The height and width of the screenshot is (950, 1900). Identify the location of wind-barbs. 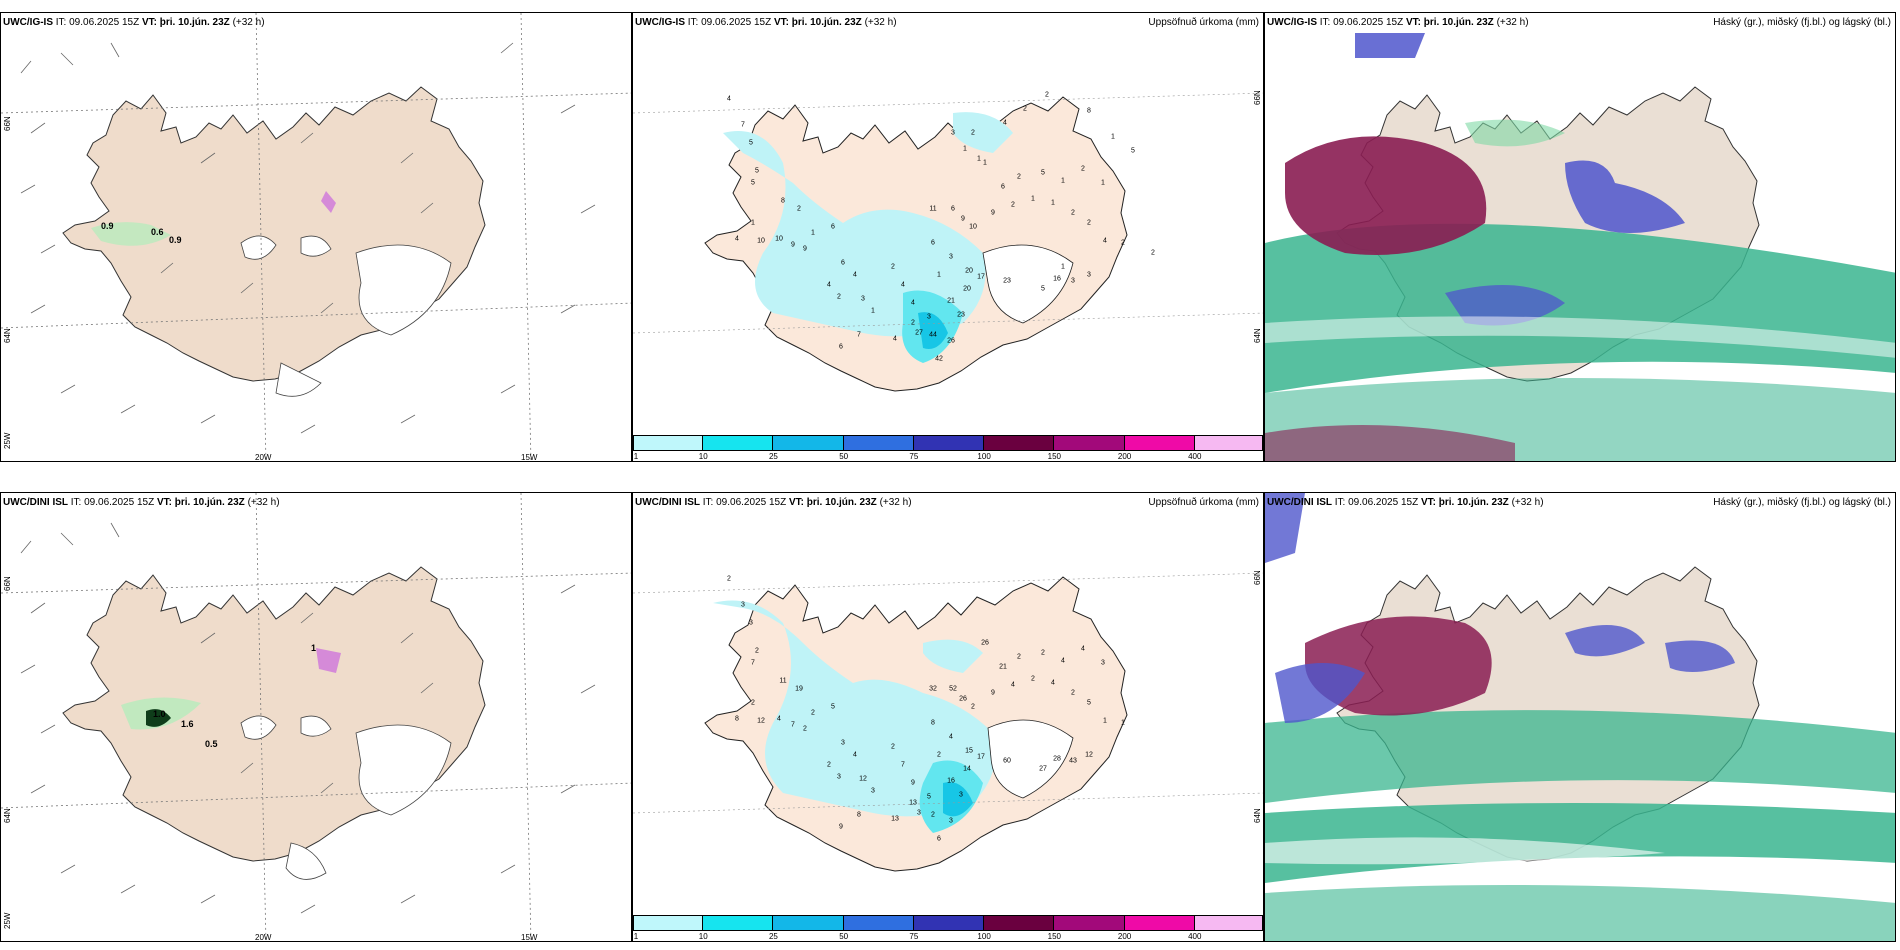
(308, 238).